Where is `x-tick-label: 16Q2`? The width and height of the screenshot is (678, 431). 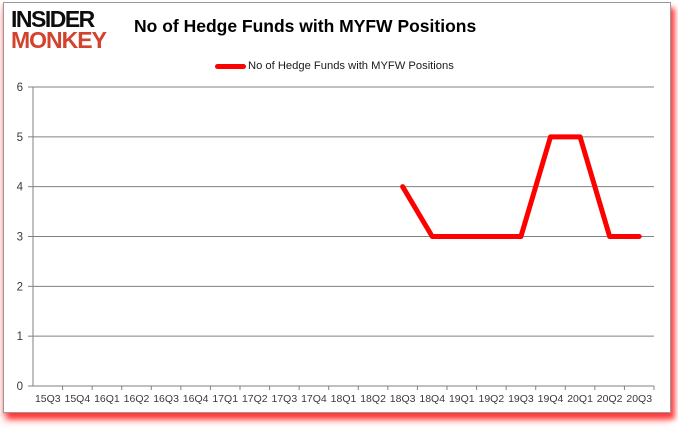
x-tick-label: 16Q2 is located at coordinates (137, 399).